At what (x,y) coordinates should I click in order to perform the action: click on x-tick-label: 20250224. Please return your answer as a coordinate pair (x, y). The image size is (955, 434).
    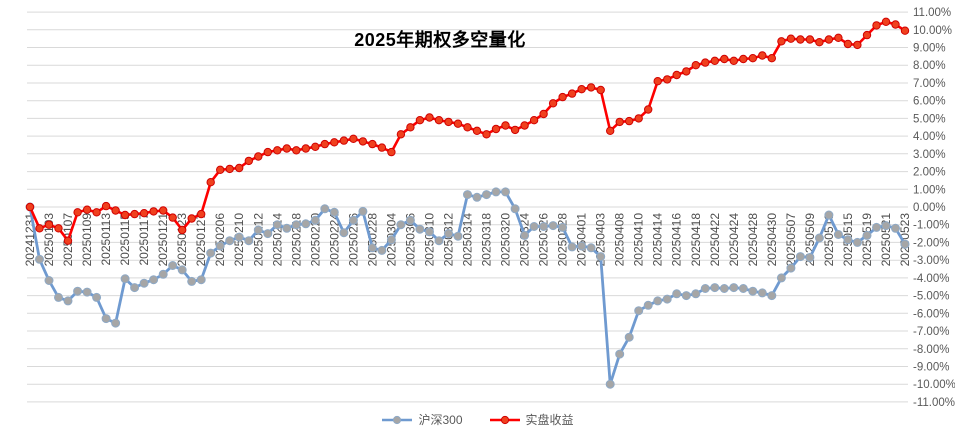
    Looking at the image, I should click on (334, 240).